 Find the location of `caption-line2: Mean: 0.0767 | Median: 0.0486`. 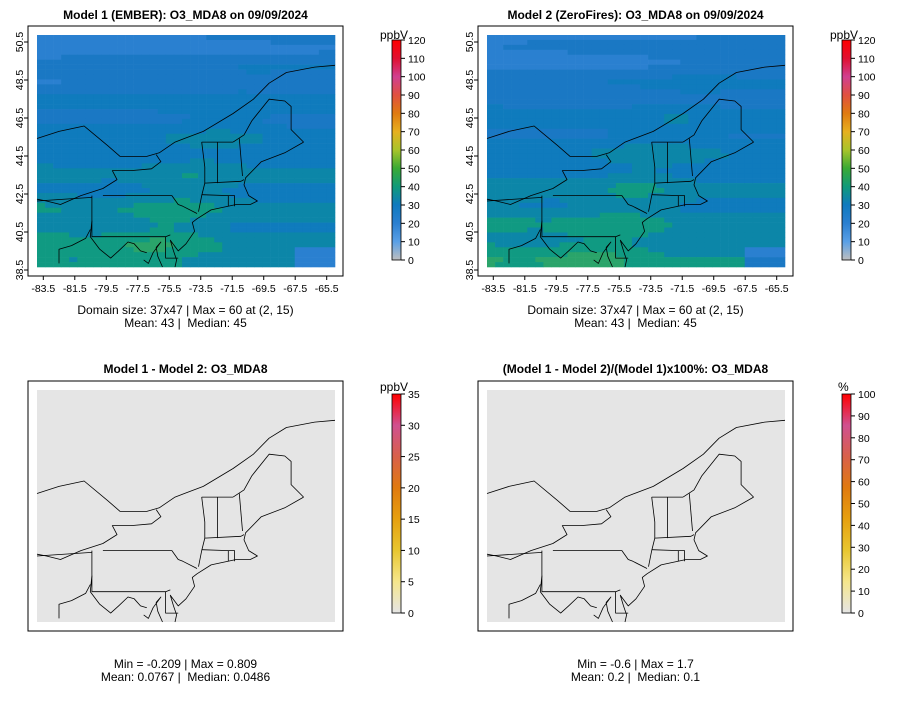

caption-line2: Mean: 0.0767 | Median: 0.0486 is located at coordinates (185, 677).